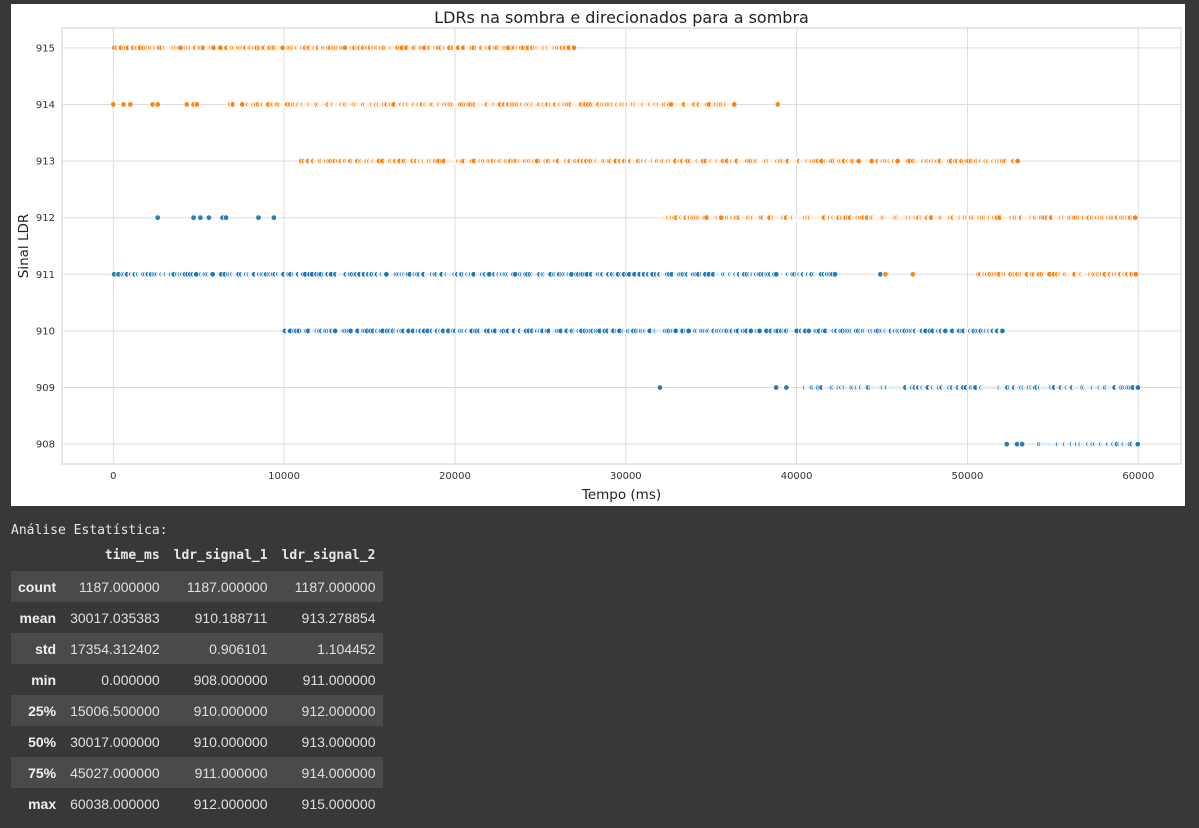  What do you see at coordinates (38, 617) in the screenshot?
I see `row-label: mean` at bounding box center [38, 617].